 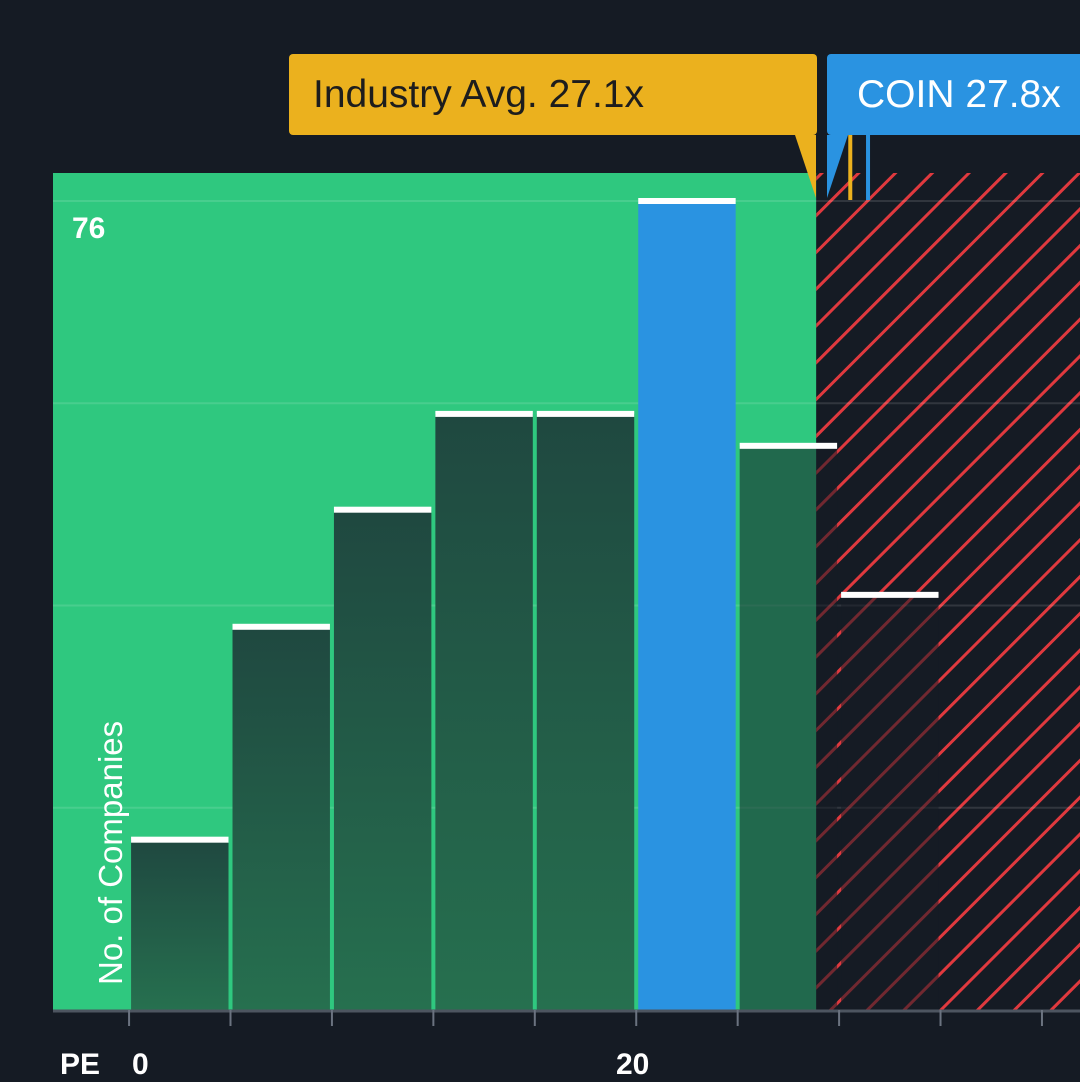 What do you see at coordinates (553, 94) in the screenshot?
I see `industry-avg-callout: Industry Avg. 27.1x` at bounding box center [553, 94].